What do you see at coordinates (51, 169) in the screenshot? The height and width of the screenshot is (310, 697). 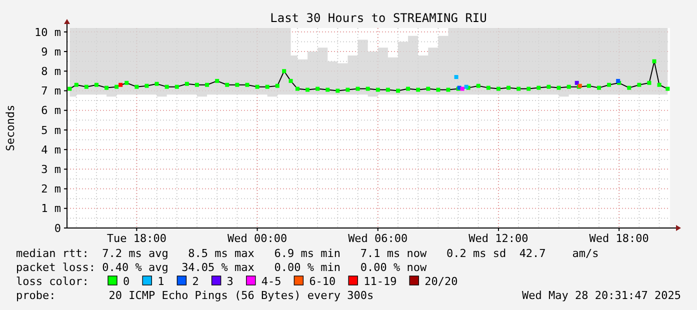 I see `y-tick-label: 3 m` at bounding box center [51, 169].